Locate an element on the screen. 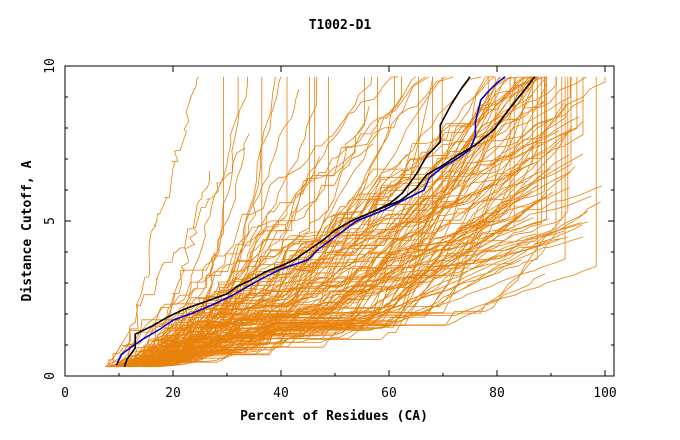 This screenshot has height=440, width=680. chart-title: T1002-D1 is located at coordinates (340, 25).